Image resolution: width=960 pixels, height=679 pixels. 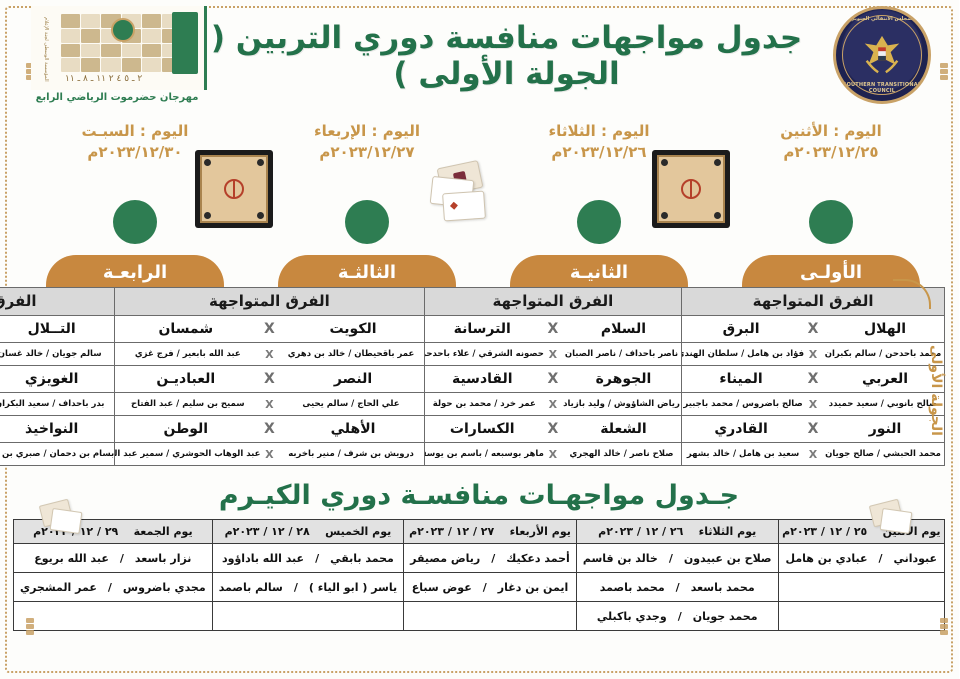 I want to click on player-name: ياسر ( ابو الياء ), so click(x=354, y=587).